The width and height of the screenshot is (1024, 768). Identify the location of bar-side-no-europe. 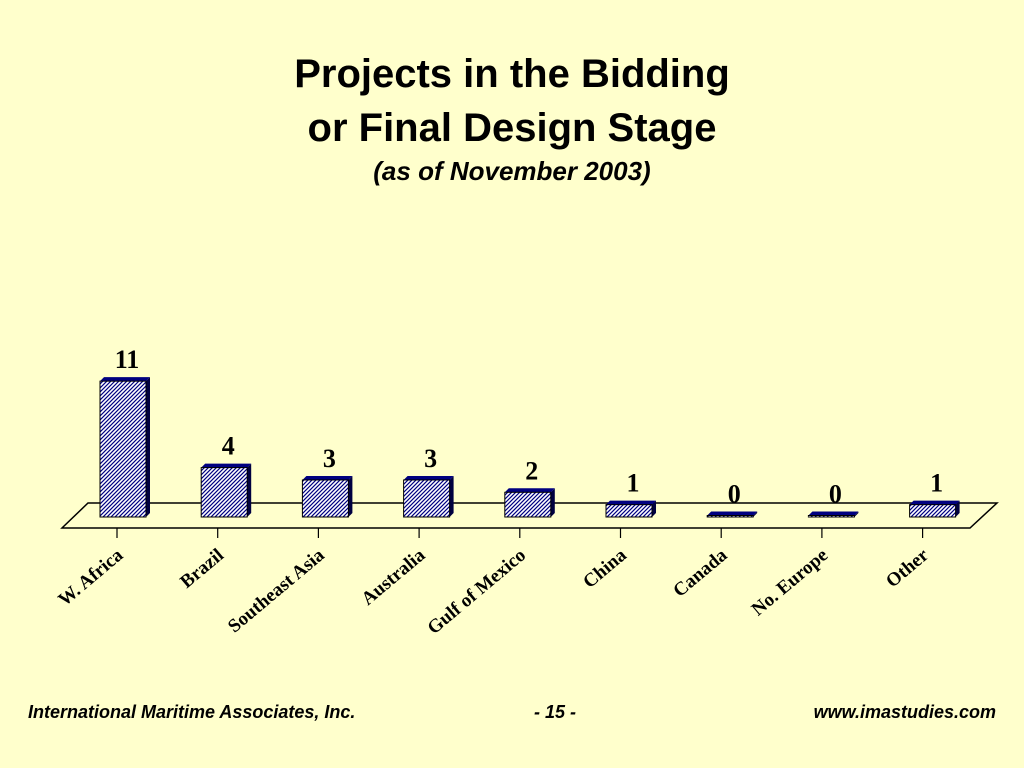
(856, 514).